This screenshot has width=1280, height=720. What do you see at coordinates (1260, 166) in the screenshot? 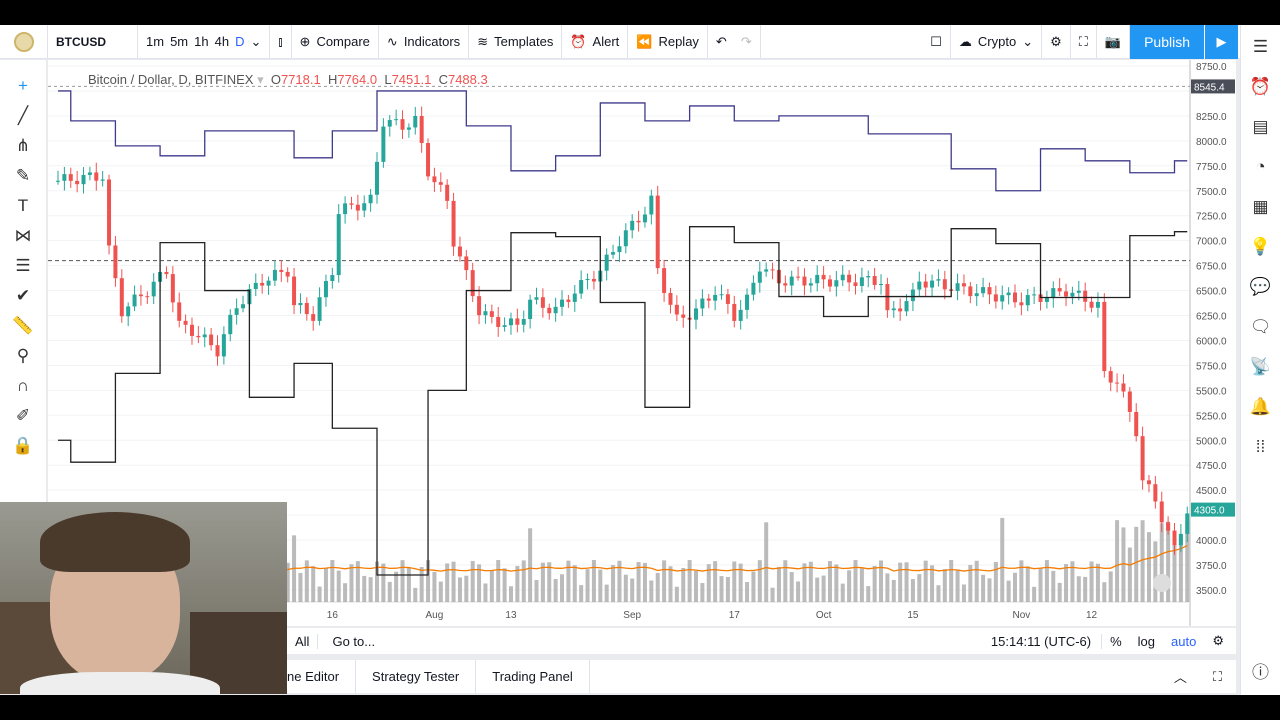
I see `hotlist-icon: ◔` at bounding box center [1260, 166].